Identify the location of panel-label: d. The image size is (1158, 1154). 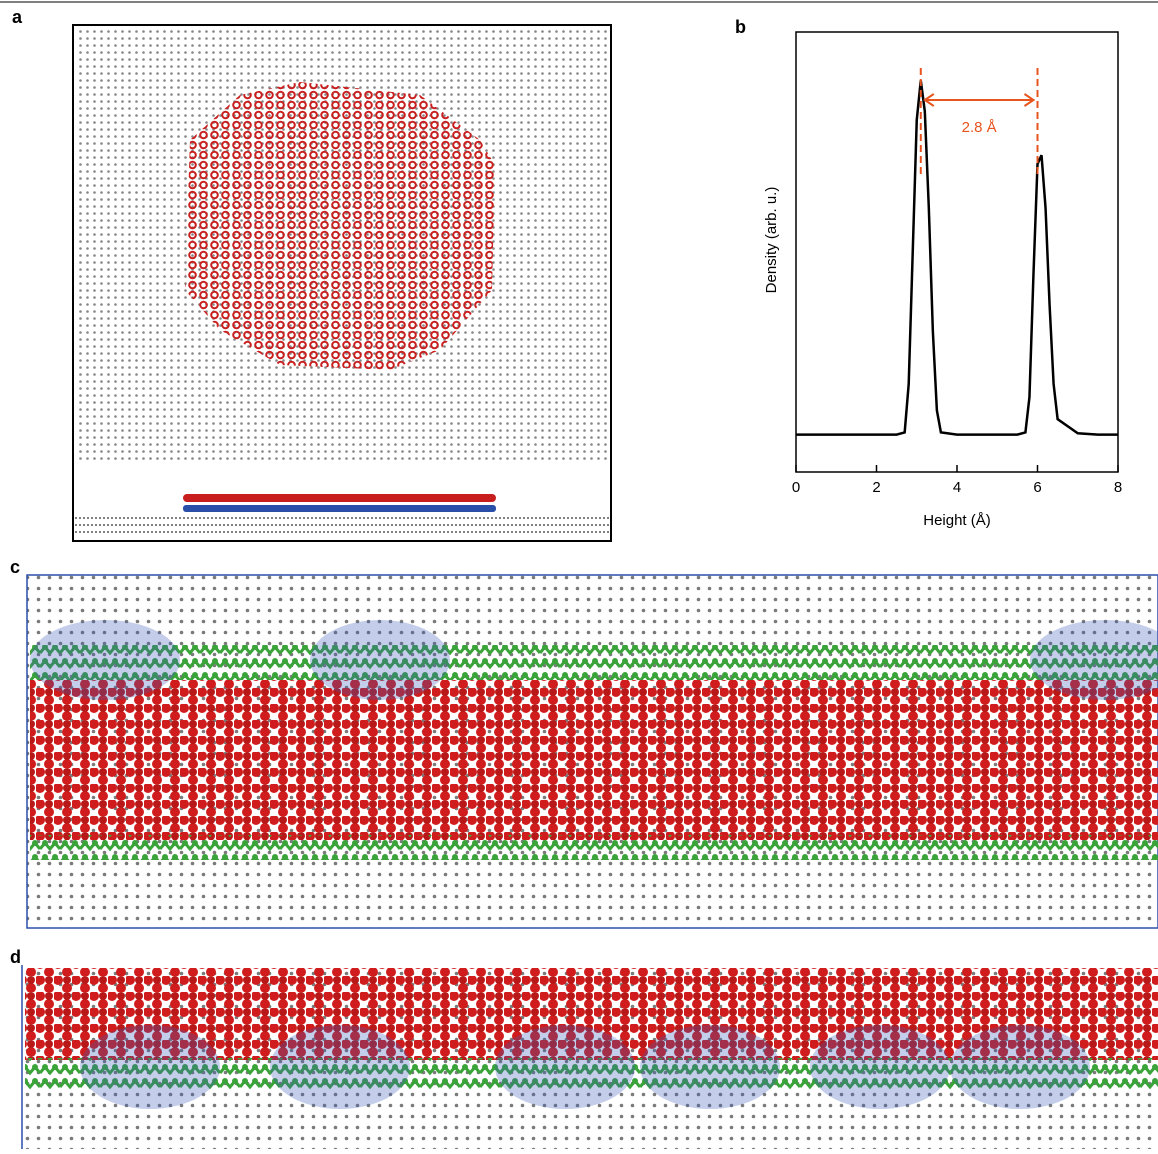
(15, 957).